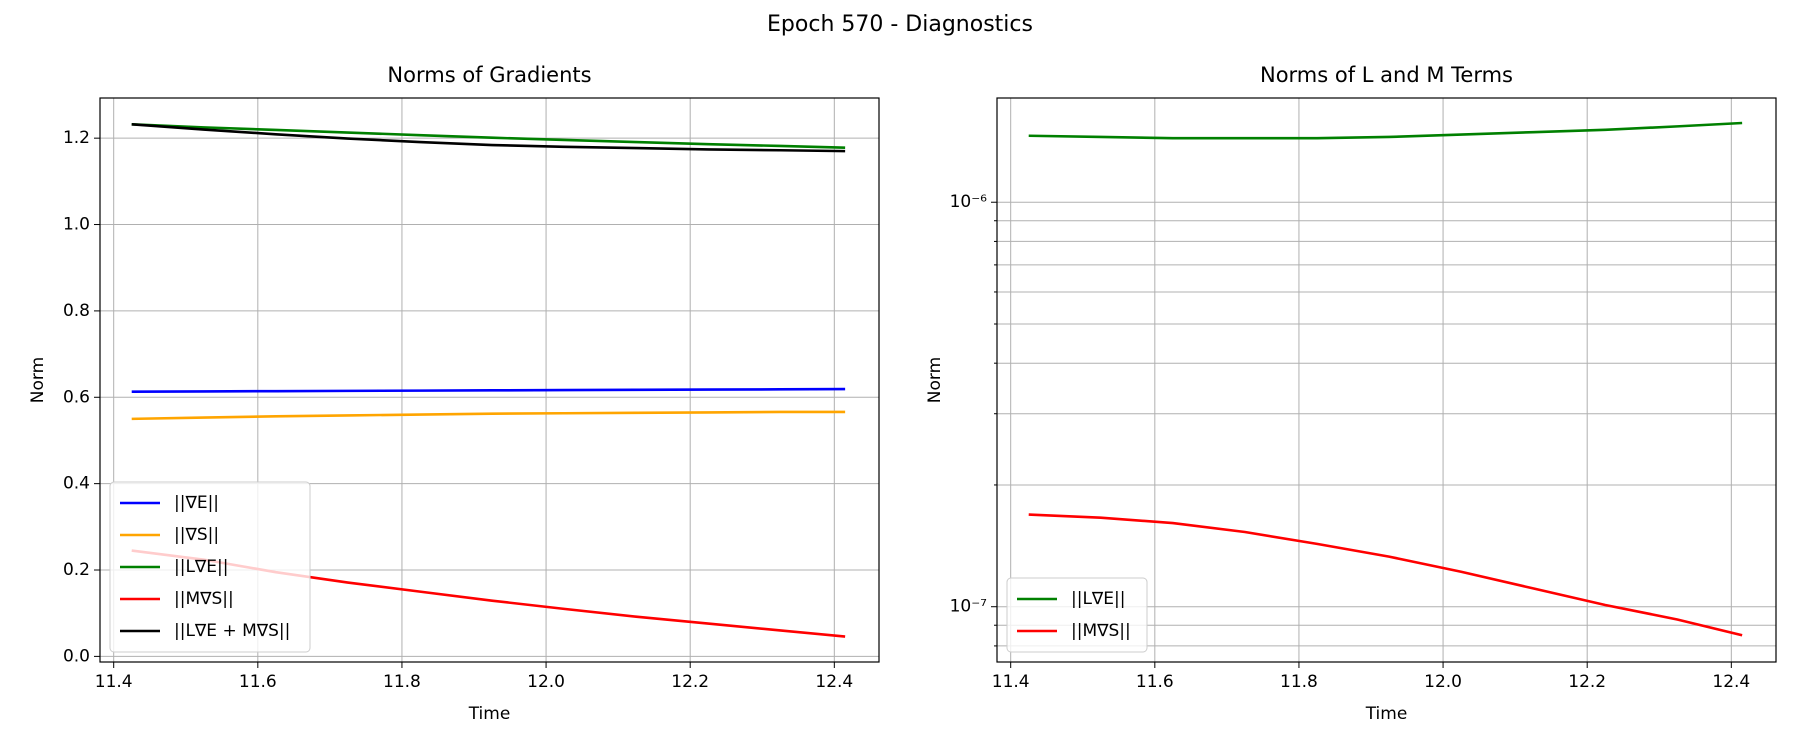 The image size is (1800, 750). Describe the element at coordinates (900, 24) in the screenshot. I see `figure-title: Epoch 570 - Diagnostics` at that location.